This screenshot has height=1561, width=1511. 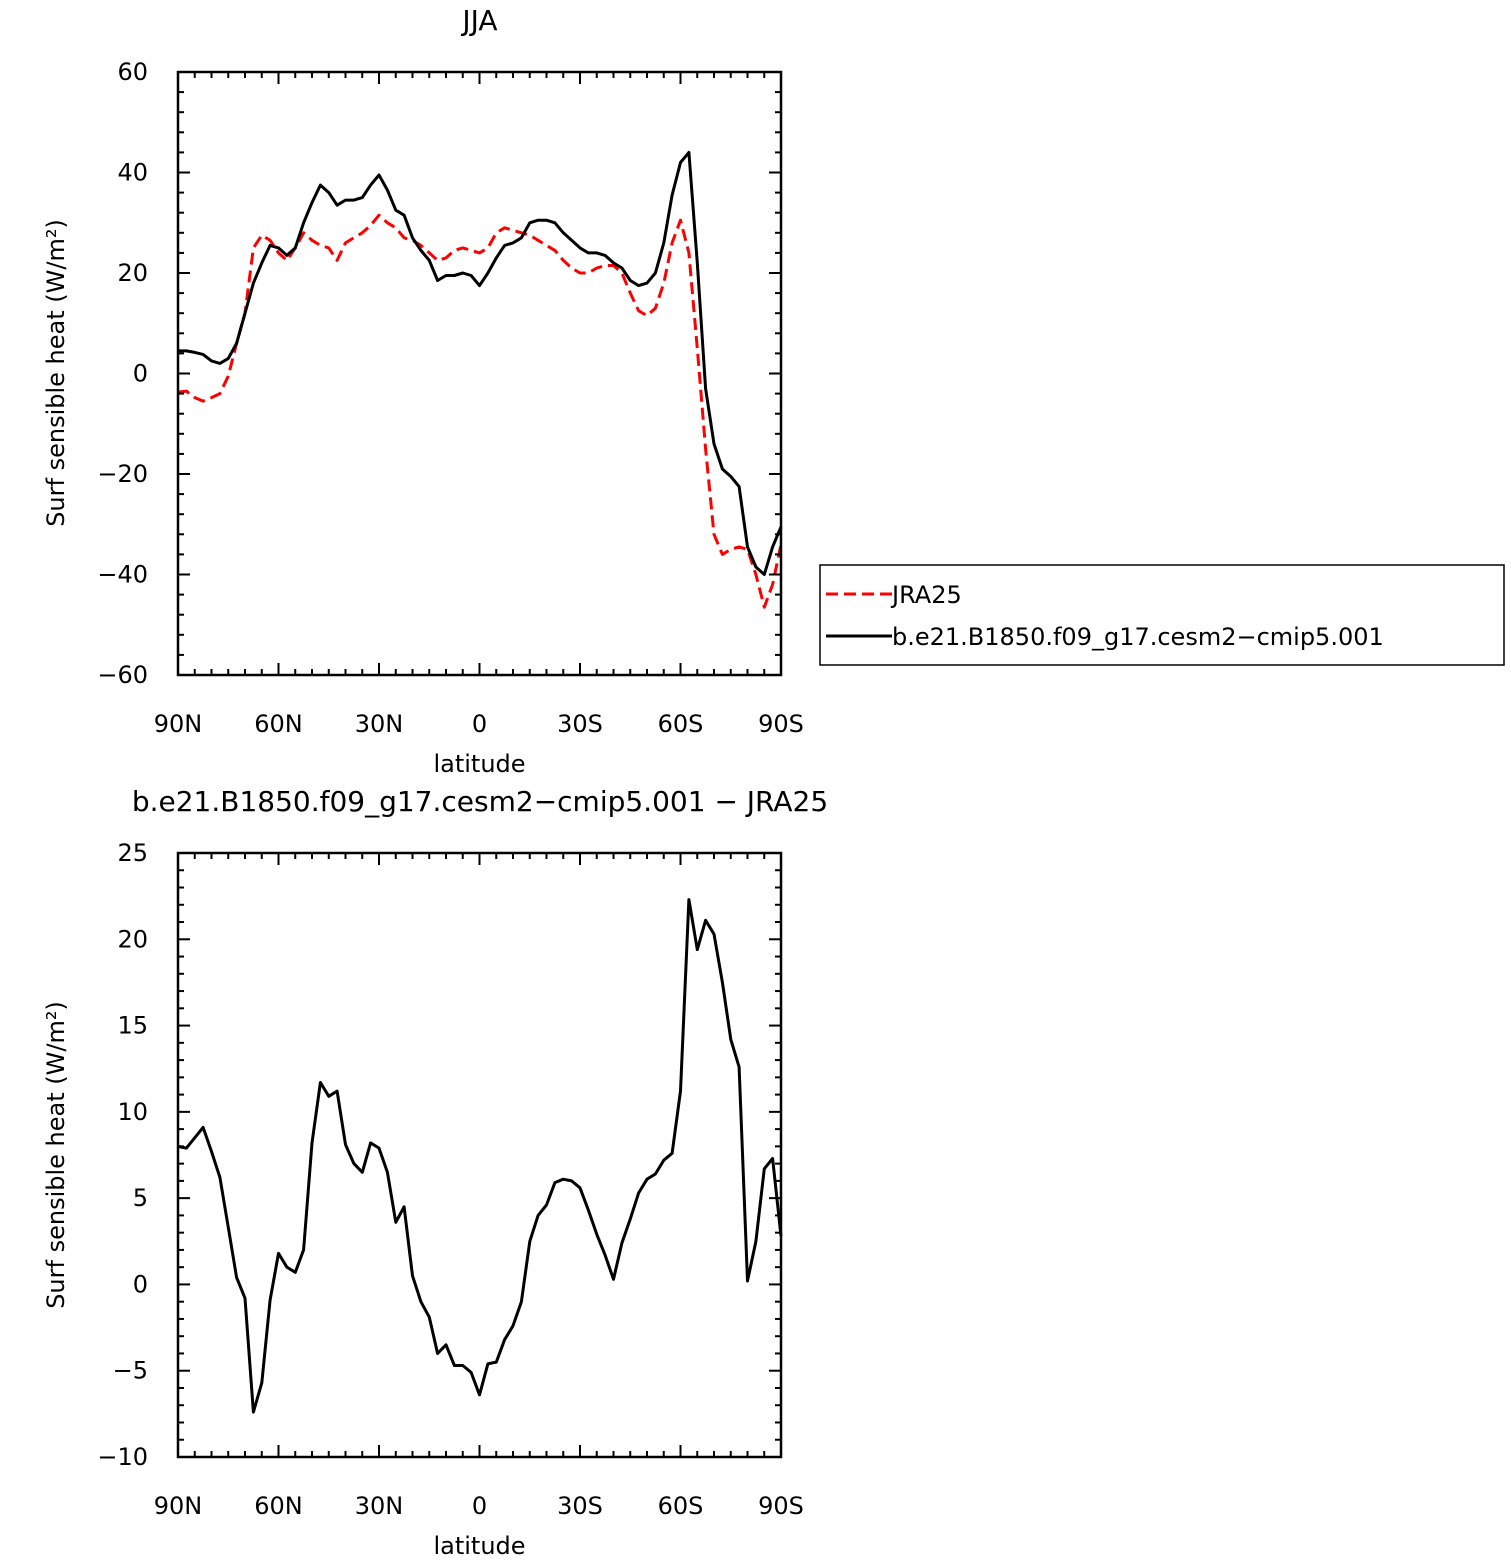 What do you see at coordinates (122, 1457) in the screenshot?
I see `y-tick-label: −10` at bounding box center [122, 1457].